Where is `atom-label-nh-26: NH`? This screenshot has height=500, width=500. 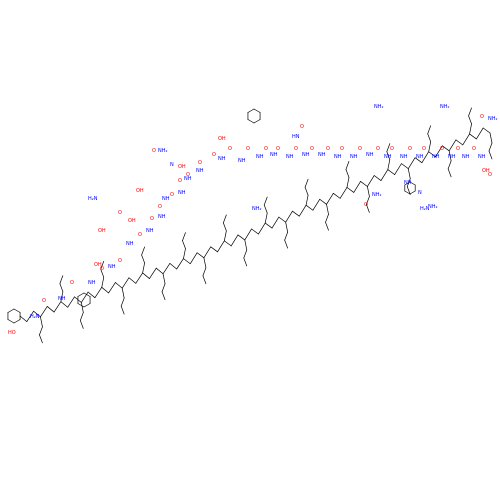 atom-label-nh-26: NH is located at coordinates (452, 157).